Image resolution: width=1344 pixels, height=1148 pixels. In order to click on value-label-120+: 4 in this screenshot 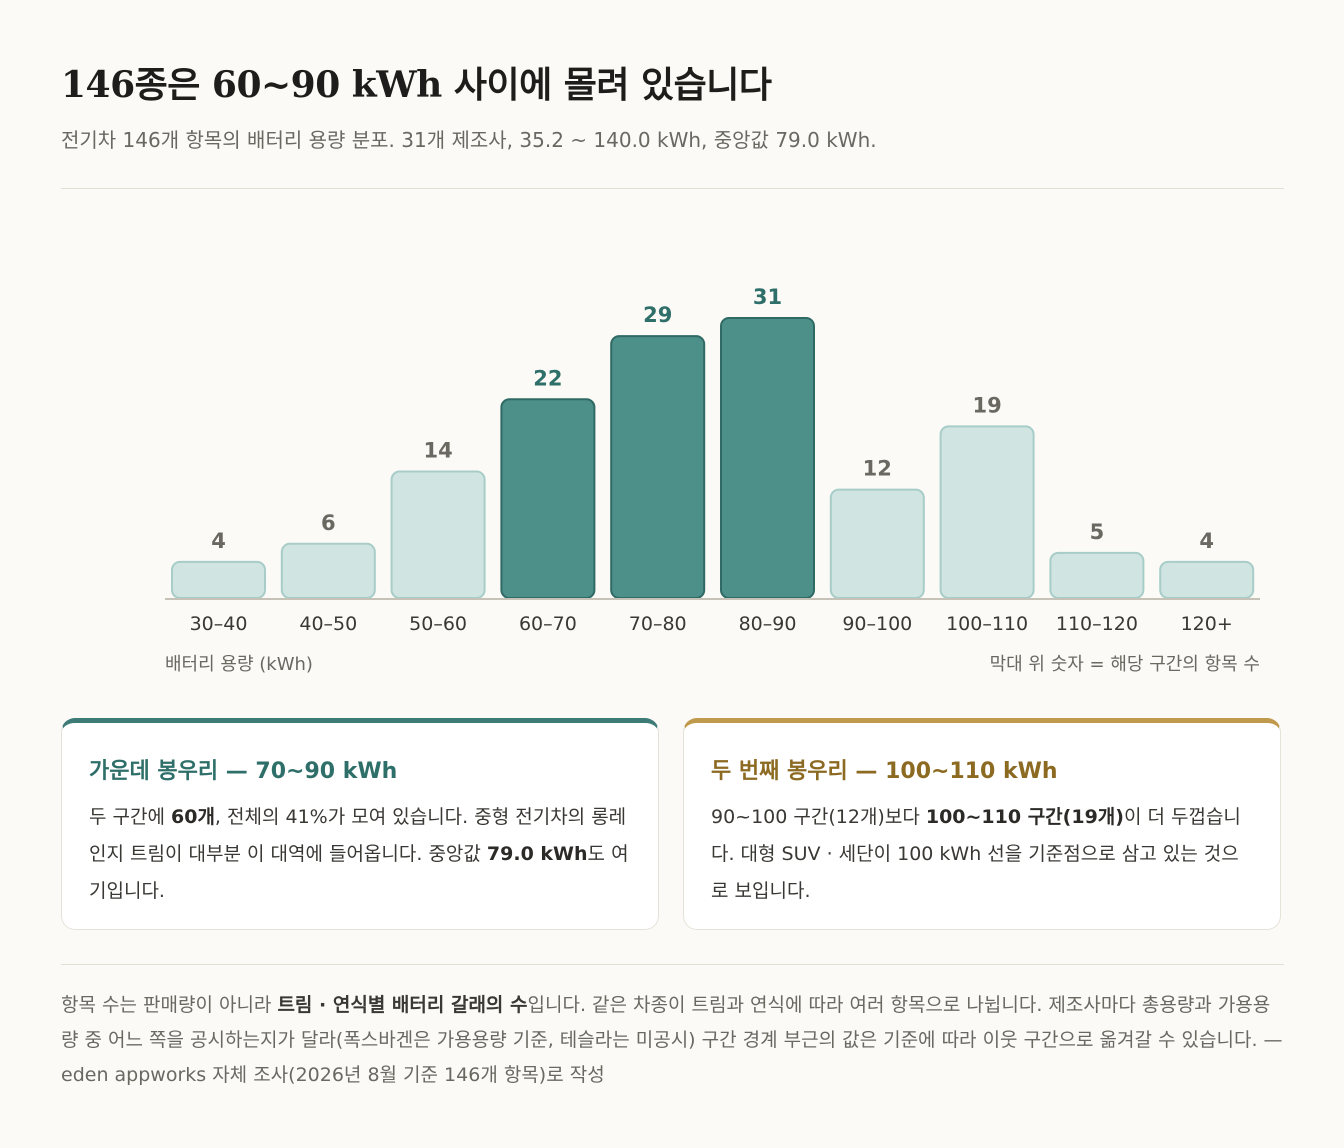, I will do `click(1206, 541)`.